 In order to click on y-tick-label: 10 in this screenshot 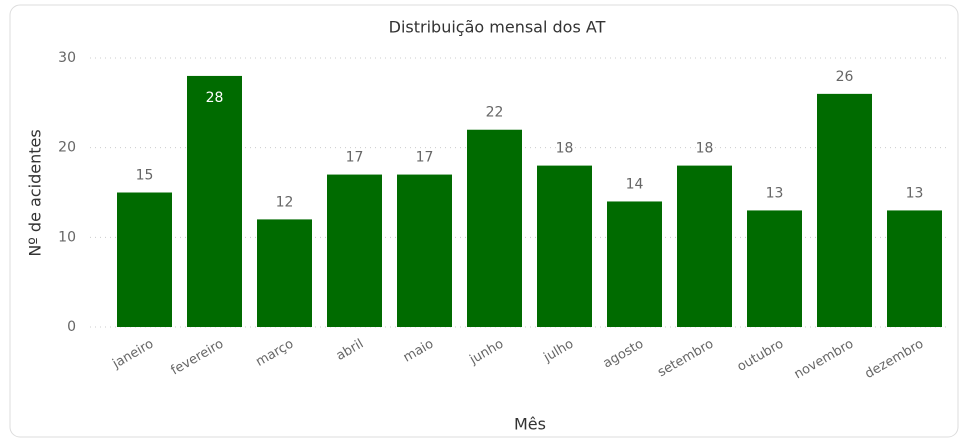, I will do `click(67, 237)`.